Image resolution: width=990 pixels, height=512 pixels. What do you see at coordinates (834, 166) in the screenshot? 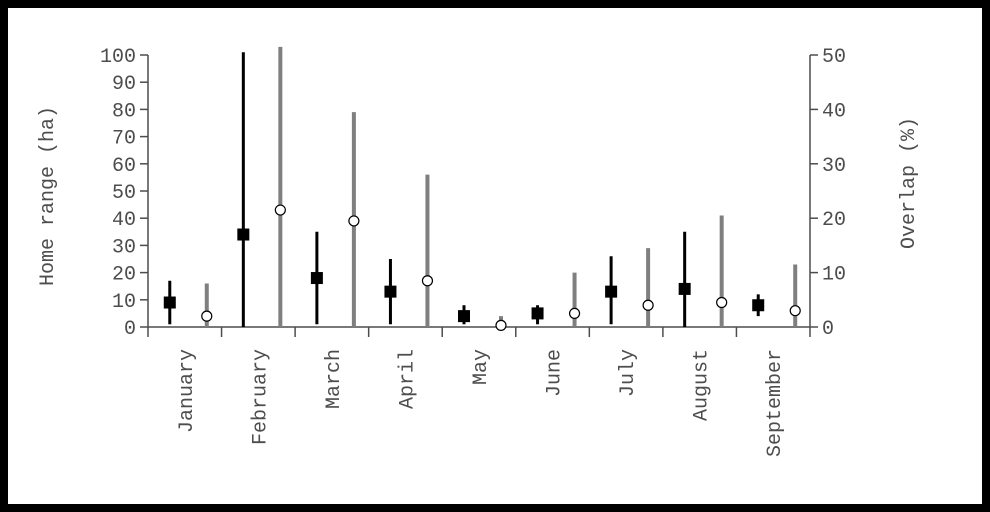
I see `y2-tick-label: 30` at bounding box center [834, 166].